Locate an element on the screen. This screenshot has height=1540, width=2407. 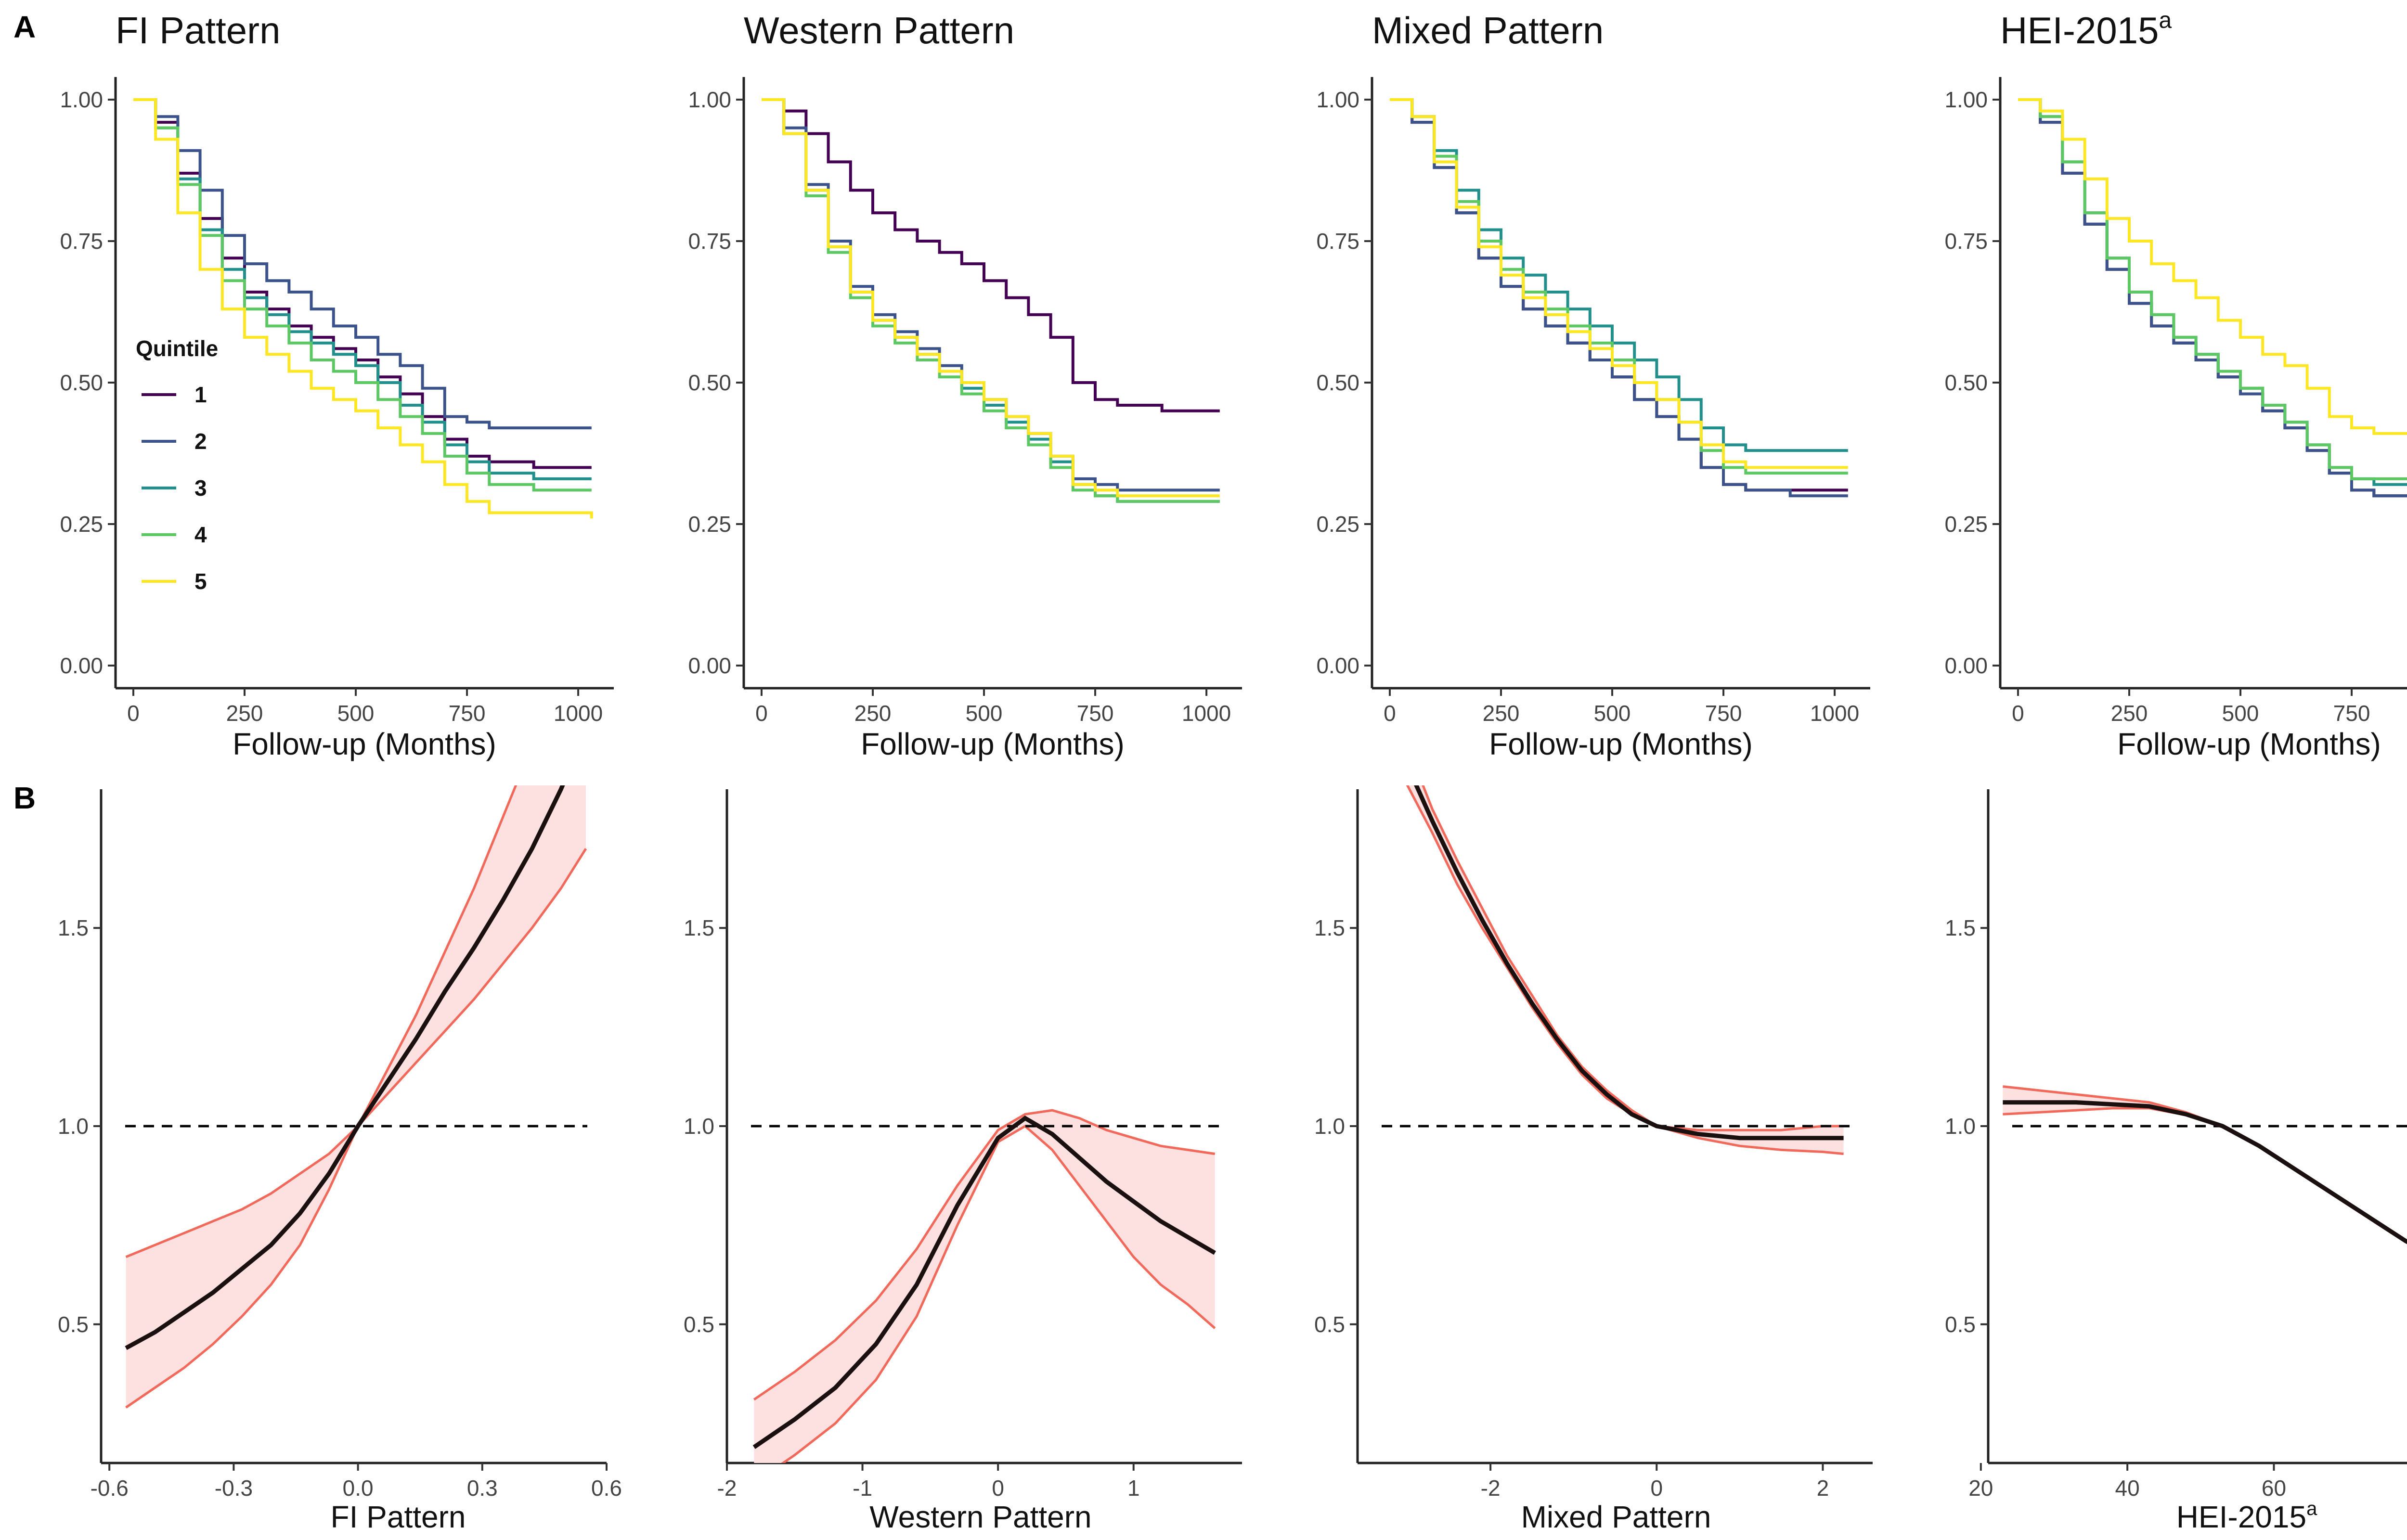
x-tick-label: -1 is located at coordinates (862, 1488).